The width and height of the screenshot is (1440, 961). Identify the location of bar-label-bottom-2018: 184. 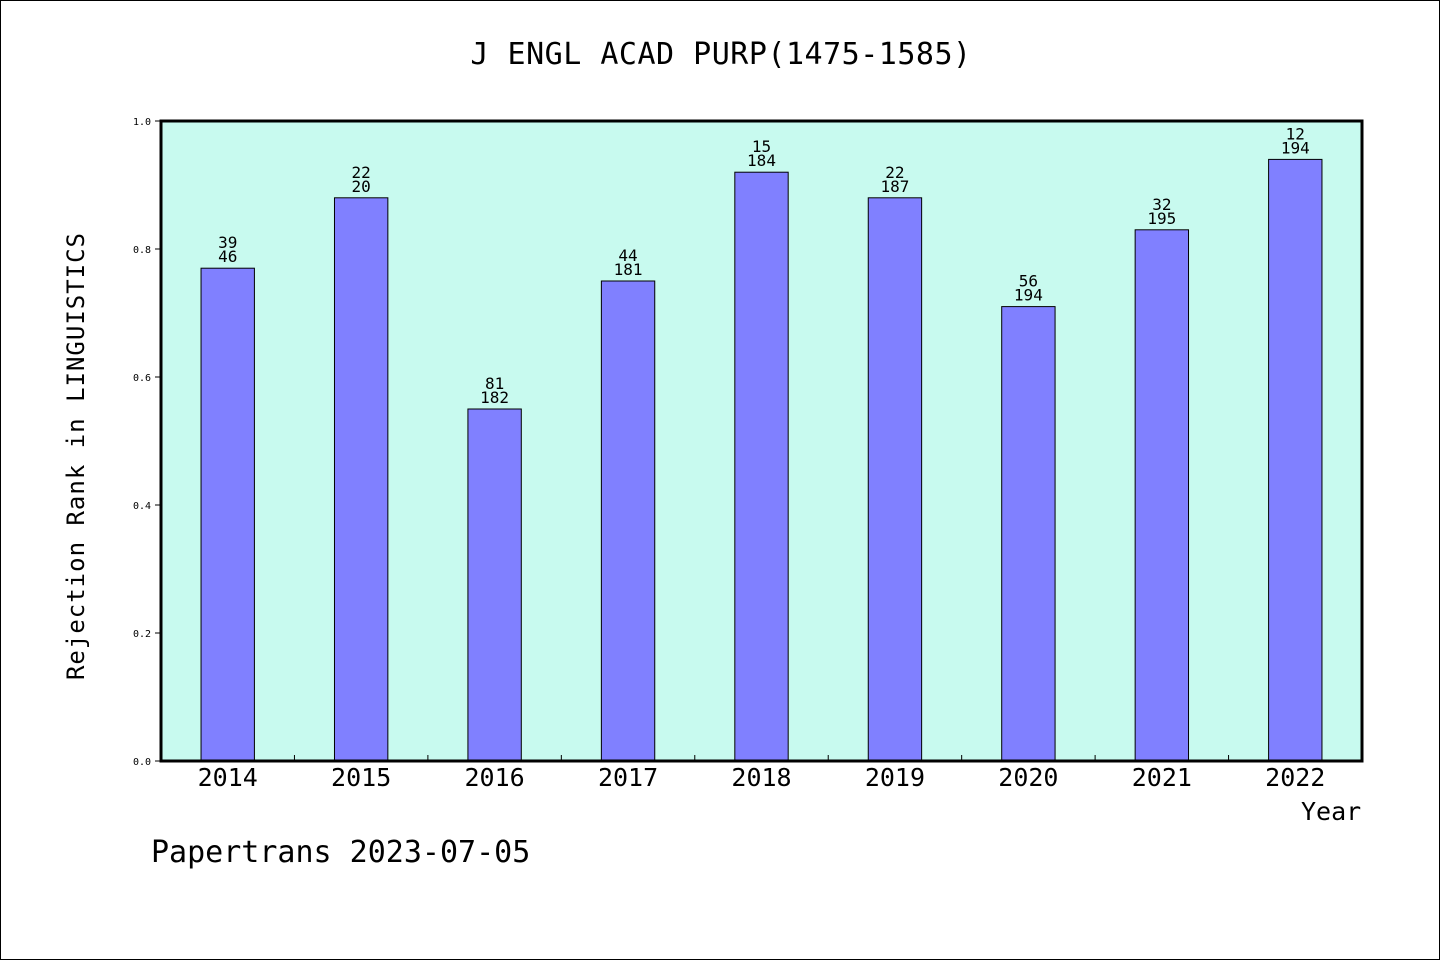
(761, 160).